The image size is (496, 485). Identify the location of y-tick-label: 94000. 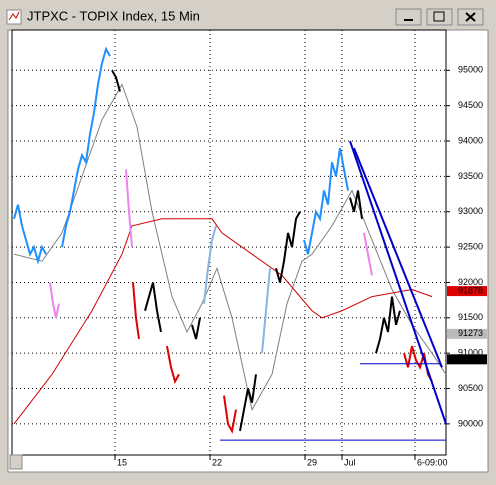
(470, 140).